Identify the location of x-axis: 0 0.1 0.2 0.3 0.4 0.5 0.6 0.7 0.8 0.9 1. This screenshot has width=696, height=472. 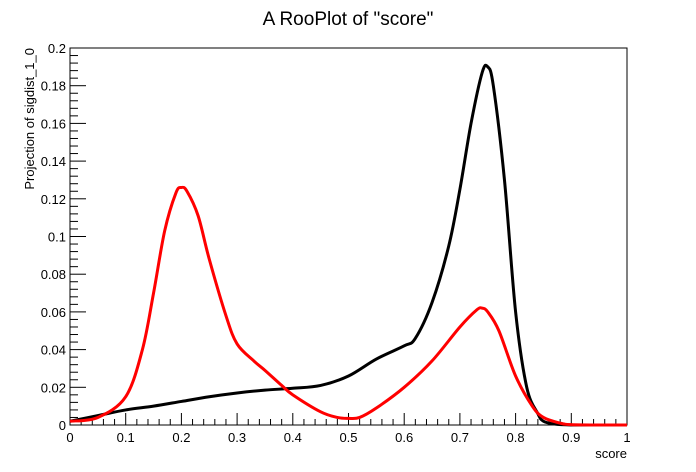
(348, 429).